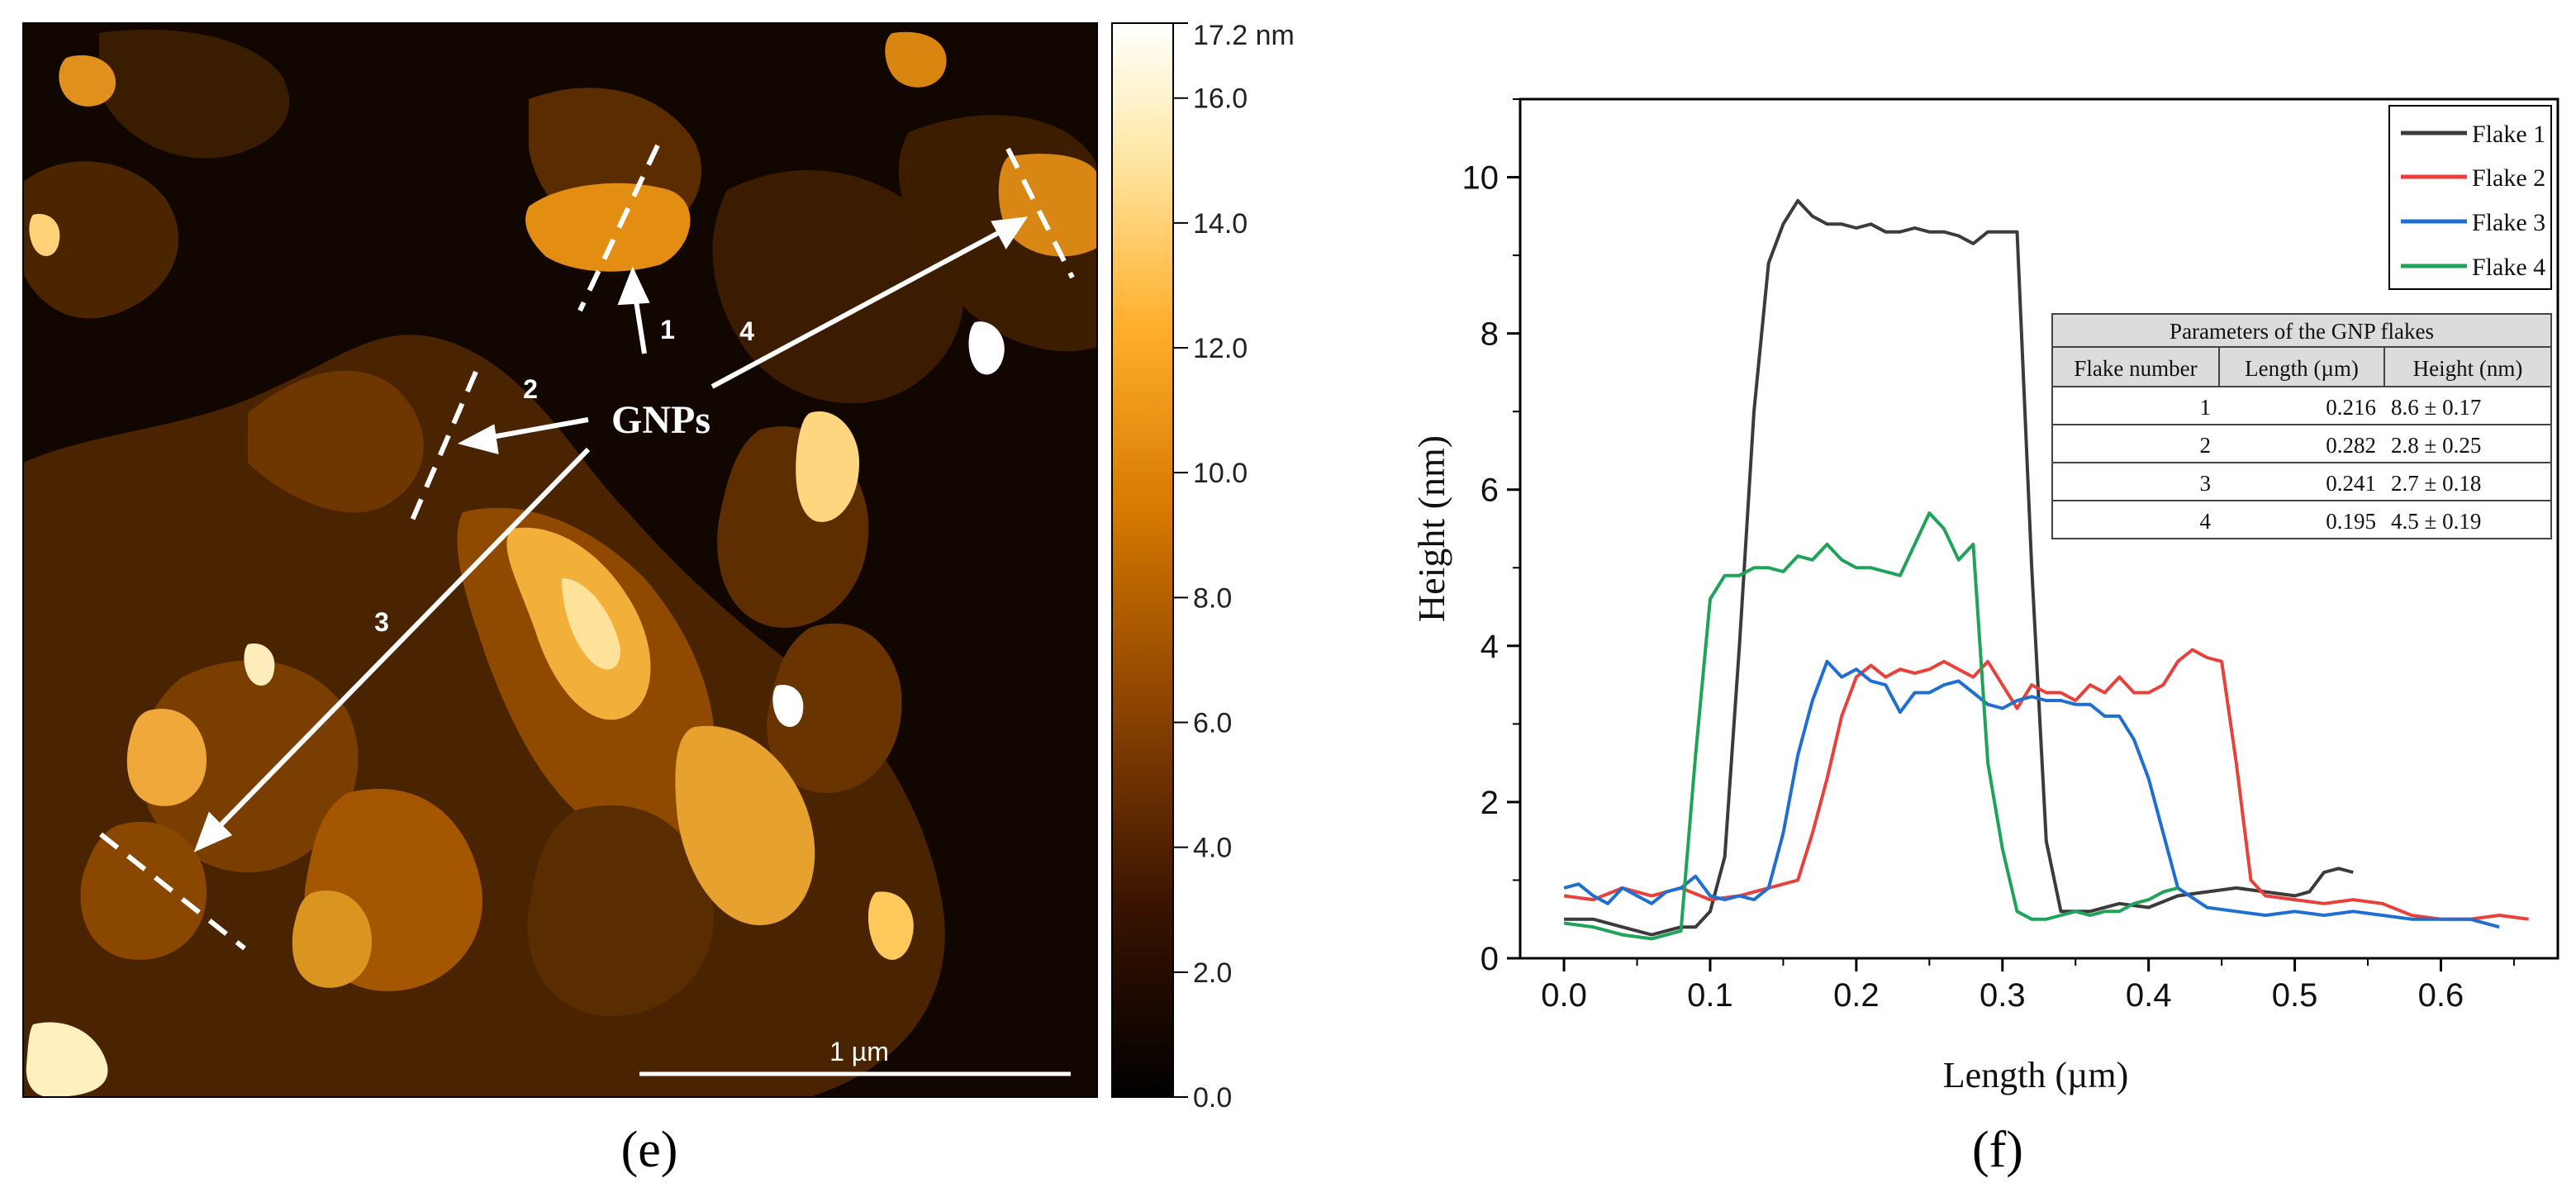 This screenshot has height=1197, width=2576. I want to click on panel-label-f: (f), so click(1997, 1150).